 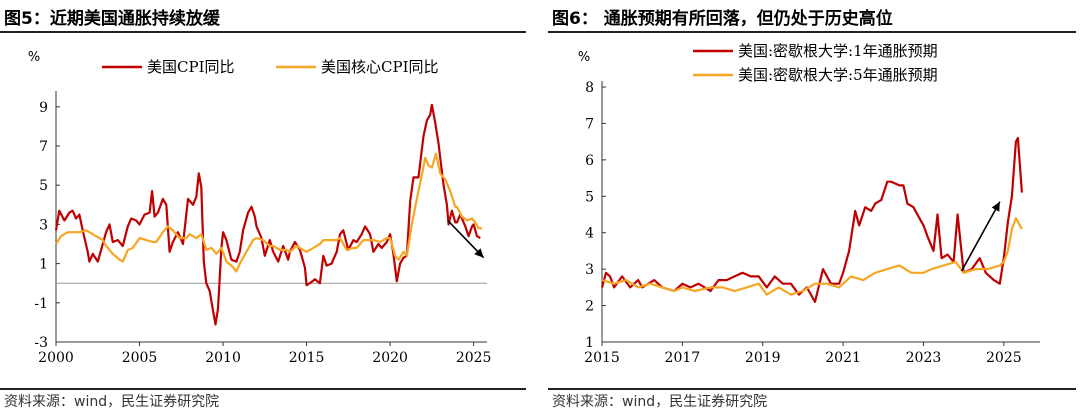 I want to click on x-tick-label: 2019, so click(x=763, y=358).